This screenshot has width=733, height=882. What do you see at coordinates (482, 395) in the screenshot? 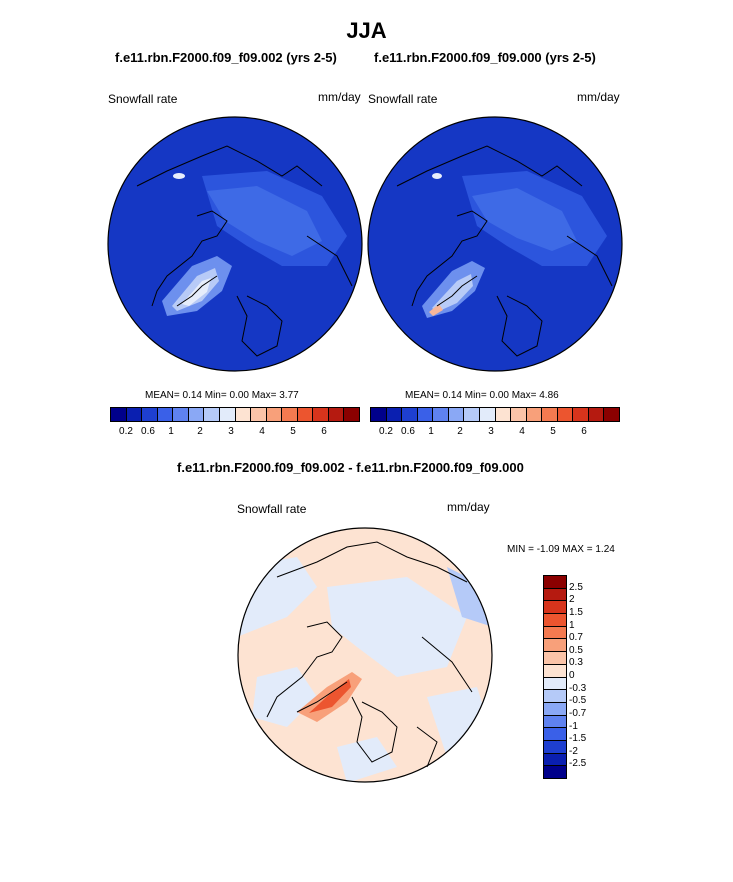
I see `right-stats: MEAN= 0.14 Min= 0.00 Max= 4.86` at bounding box center [482, 395].